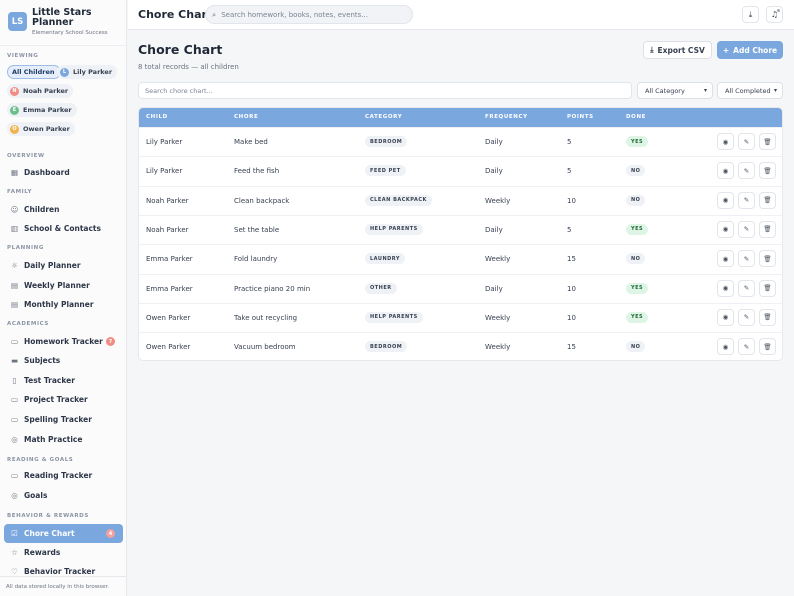 Image resolution: width=794 pixels, height=596 pixels. I want to click on column-header-done: DONE, so click(636, 117).